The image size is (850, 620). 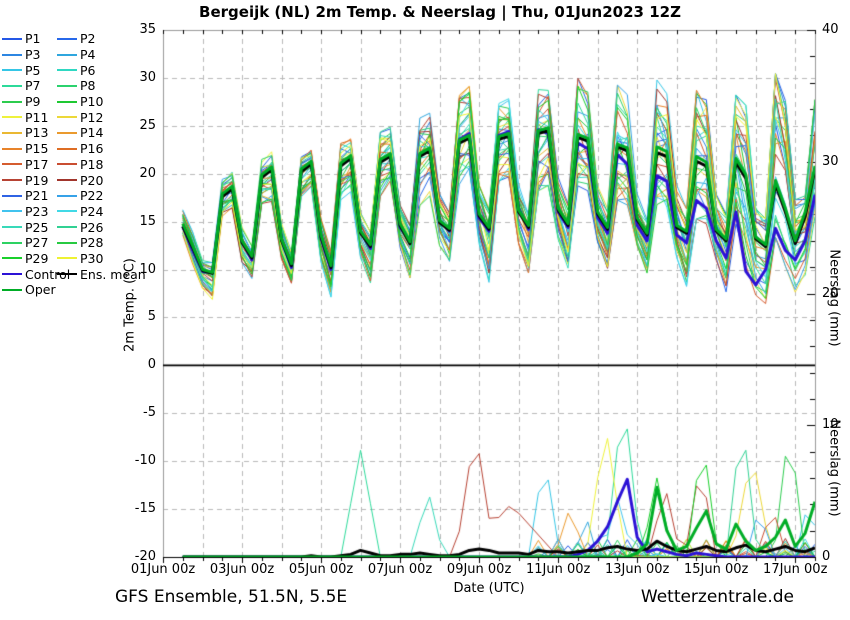 I want to click on legend-item-p10: P10, so click(x=80, y=101).